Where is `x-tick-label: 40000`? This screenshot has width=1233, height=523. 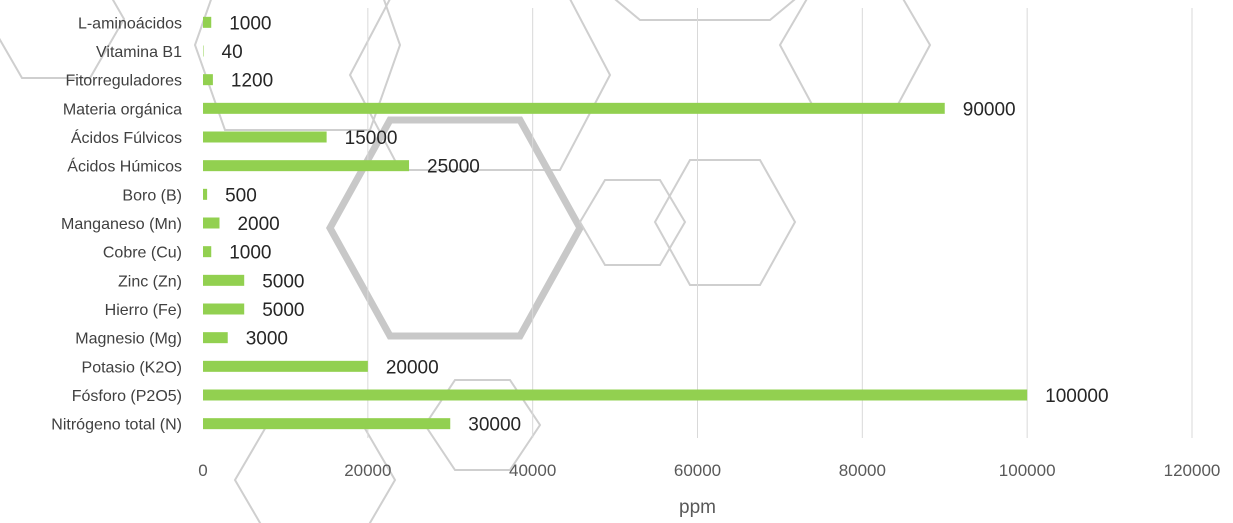 x-tick-label: 40000 is located at coordinates (532, 470).